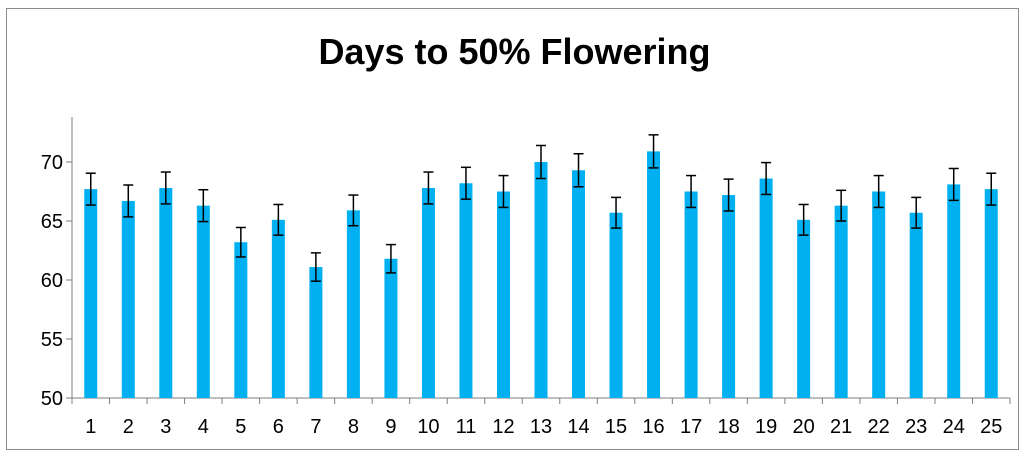 The width and height of the screenshot is (1029, 456). What do you see at coordinates (428, 427) in the screenshot?
I see `x-tick-label: 10` at bounding box center [428, 427].